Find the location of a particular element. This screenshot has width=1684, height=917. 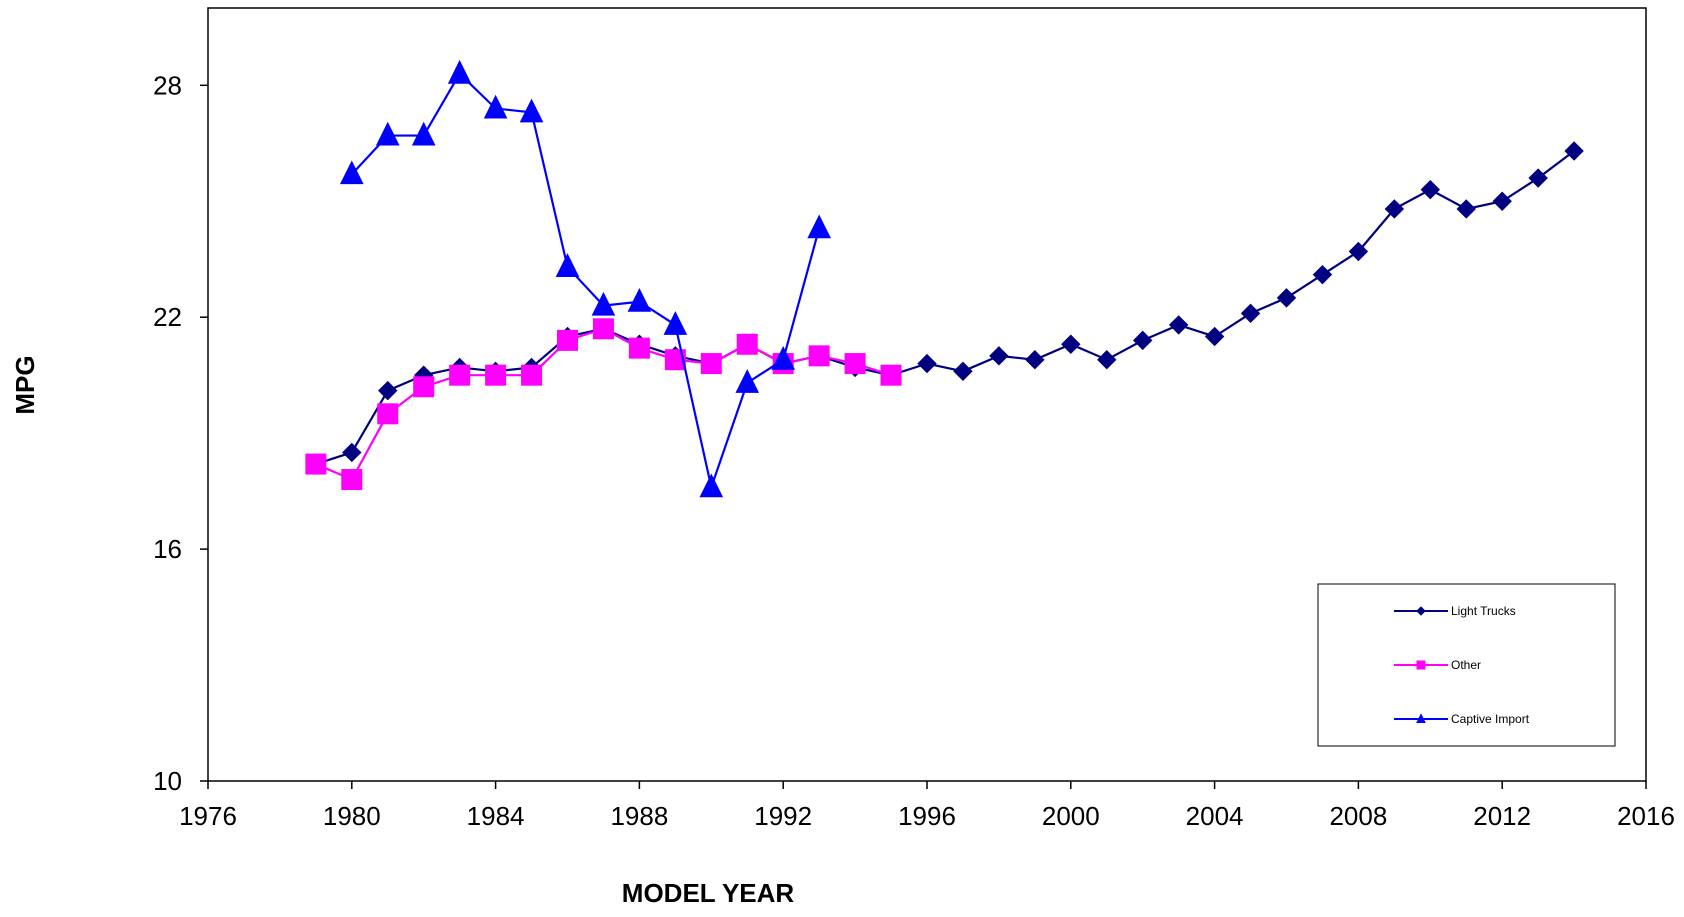

legend-box is located at coordinates (1466, 665).